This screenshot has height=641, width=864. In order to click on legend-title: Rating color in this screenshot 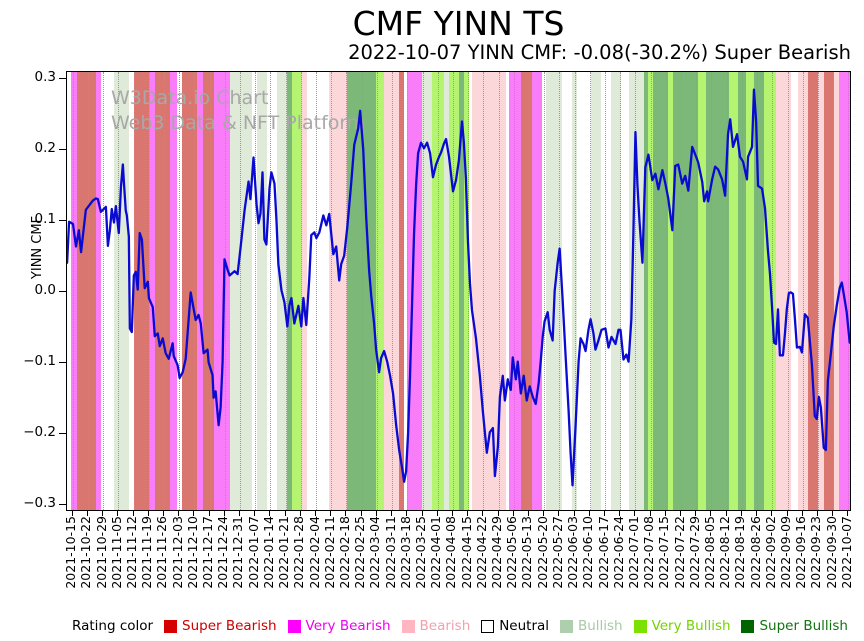, I will do `click(113, 626)`.